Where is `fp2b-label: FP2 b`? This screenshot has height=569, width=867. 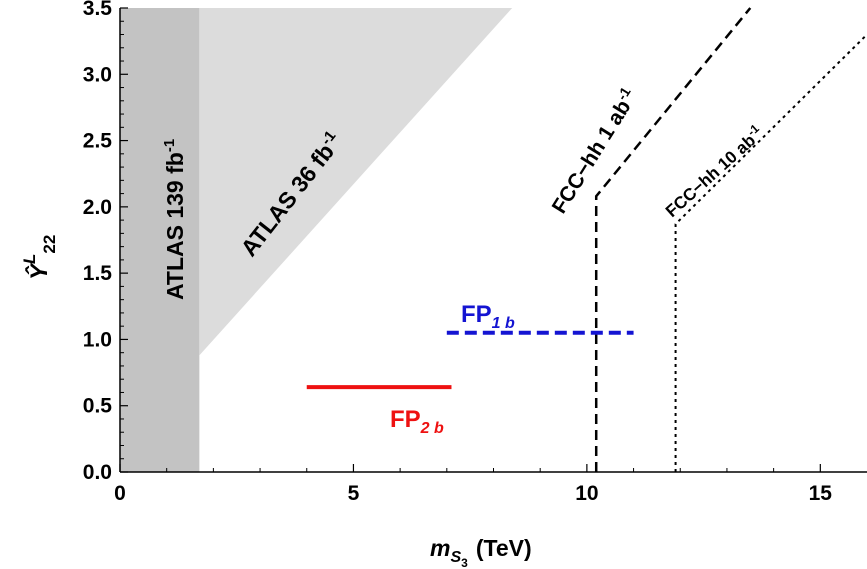 fp2b-label: FP2 b is located at coordinates (417, 421).